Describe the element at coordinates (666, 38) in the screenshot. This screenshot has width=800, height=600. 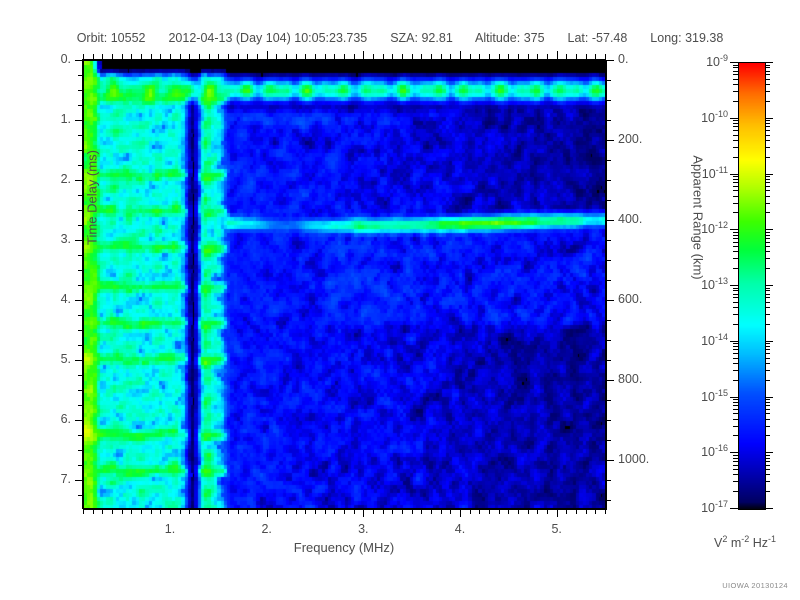
I see `long-label: Long:` at that location.